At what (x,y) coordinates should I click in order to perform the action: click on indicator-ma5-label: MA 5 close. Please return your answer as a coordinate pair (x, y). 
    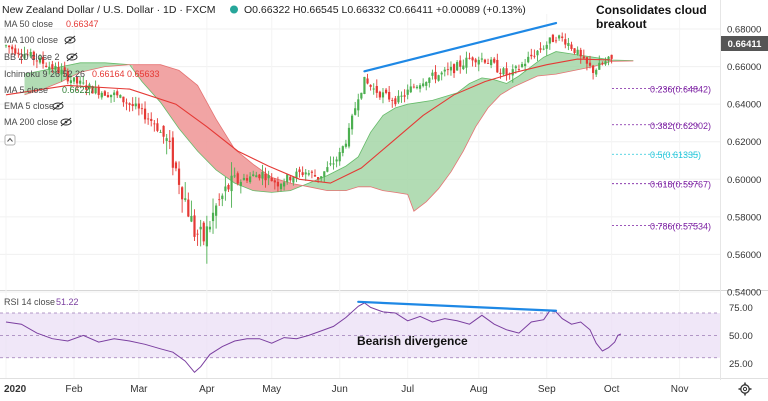
    Looking at the image, I should click on (26, 90).